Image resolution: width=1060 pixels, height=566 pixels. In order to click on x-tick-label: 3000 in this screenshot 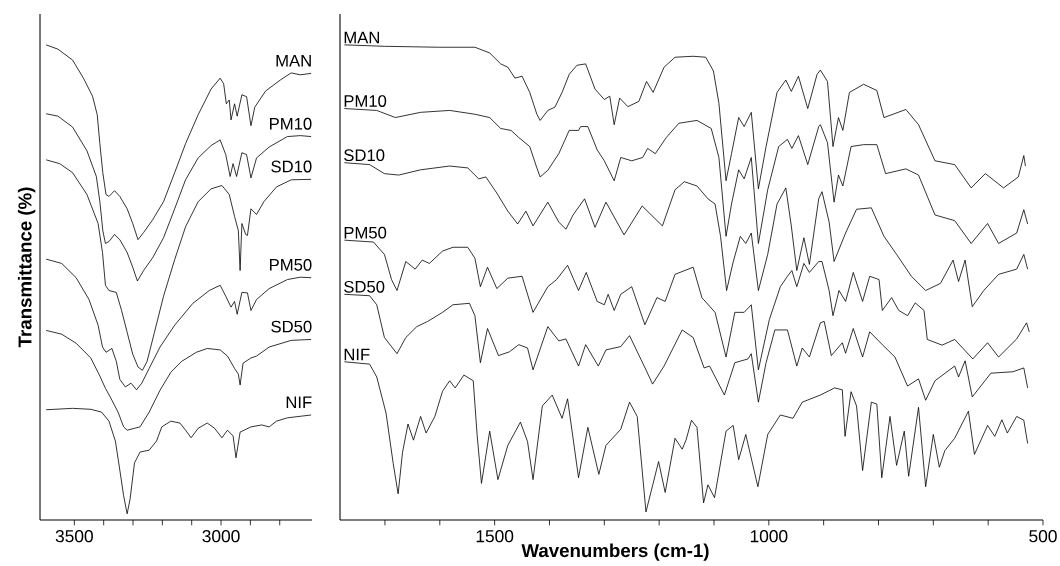, I will do `click(221, 536)`.